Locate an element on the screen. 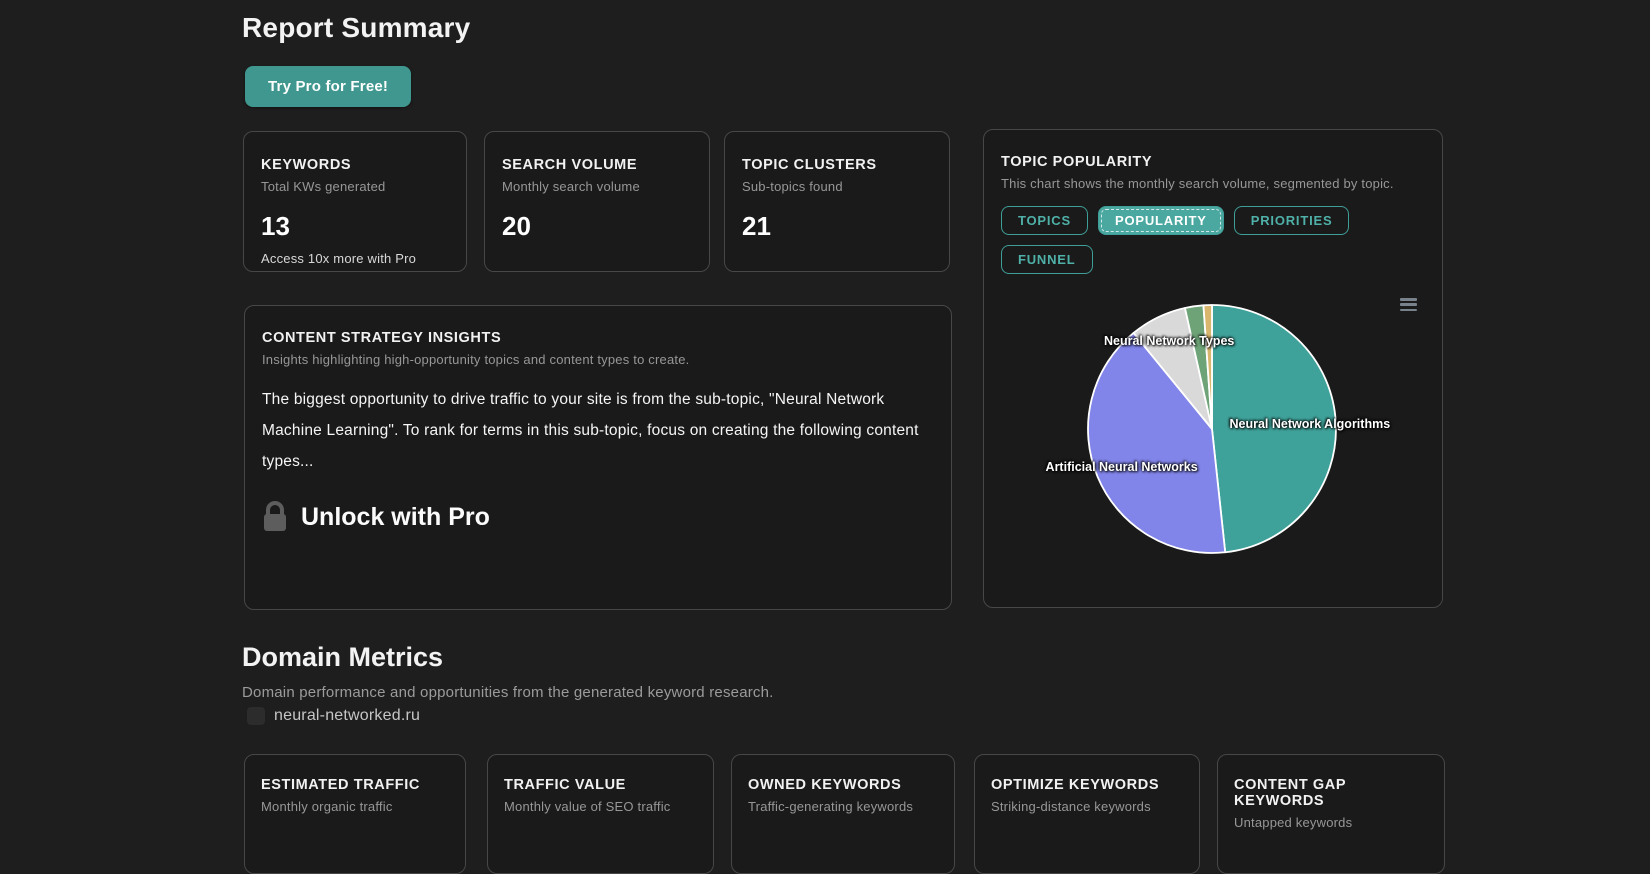 This screenshot has height=874, width=1650. card-subtitle: Monthly value of SEO traffic is located at coordinates (587, 806).